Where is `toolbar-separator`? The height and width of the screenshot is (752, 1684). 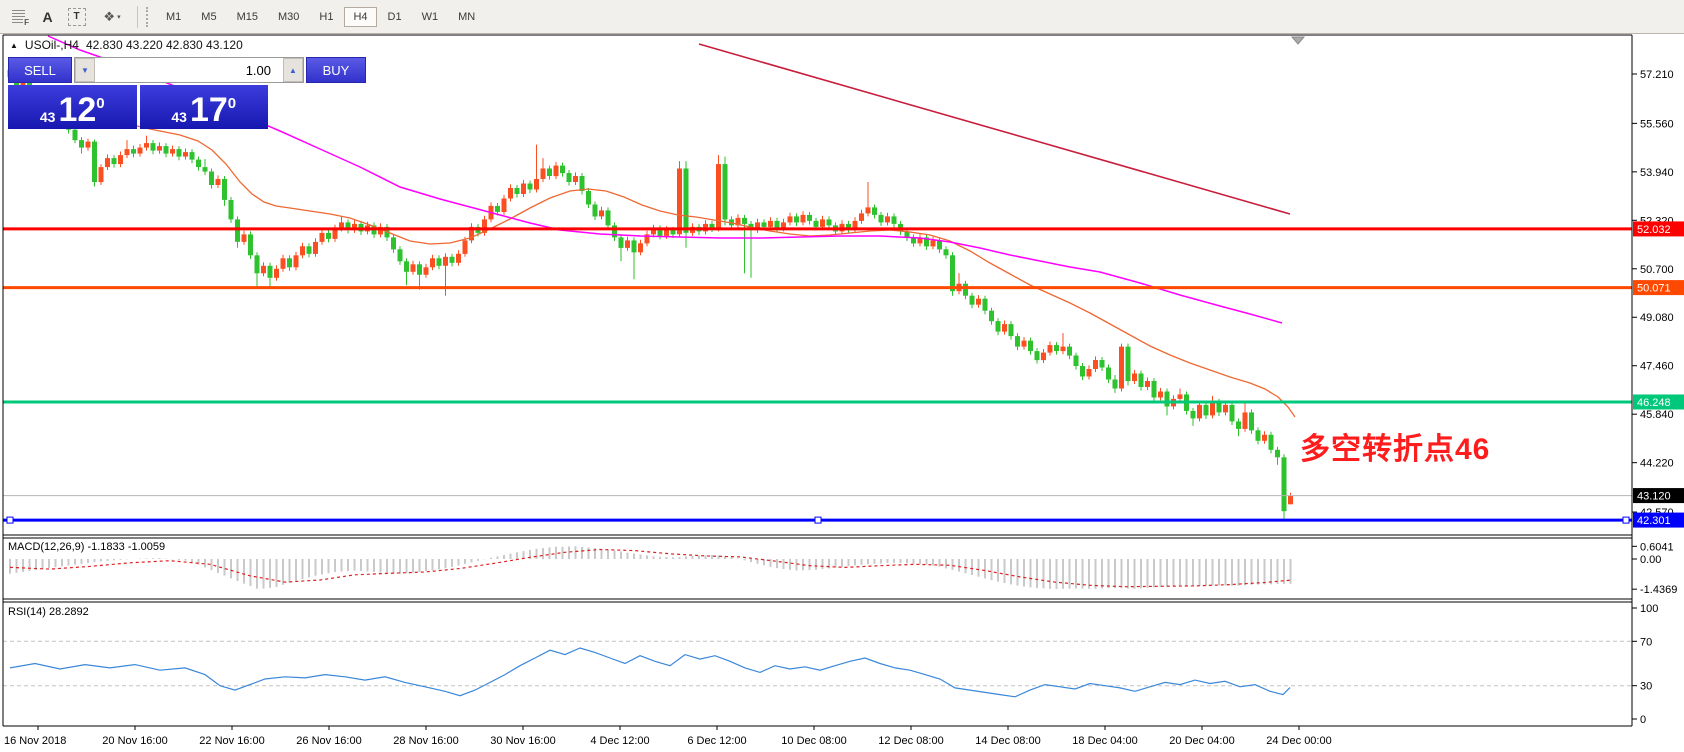
toolbar-separator is located at coordinates (137, 16).